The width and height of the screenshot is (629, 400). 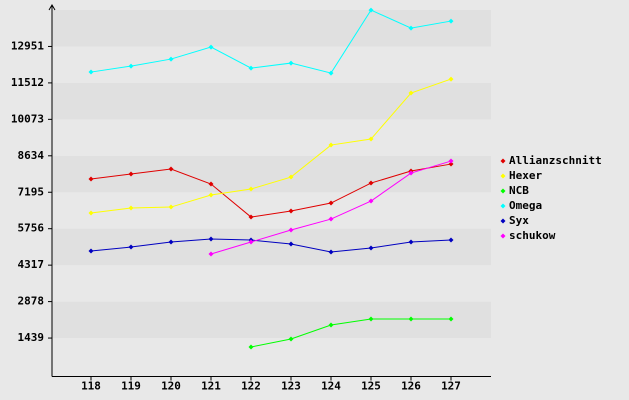 I want to click on x-tick-label: 125, so click(x=371, y=386).